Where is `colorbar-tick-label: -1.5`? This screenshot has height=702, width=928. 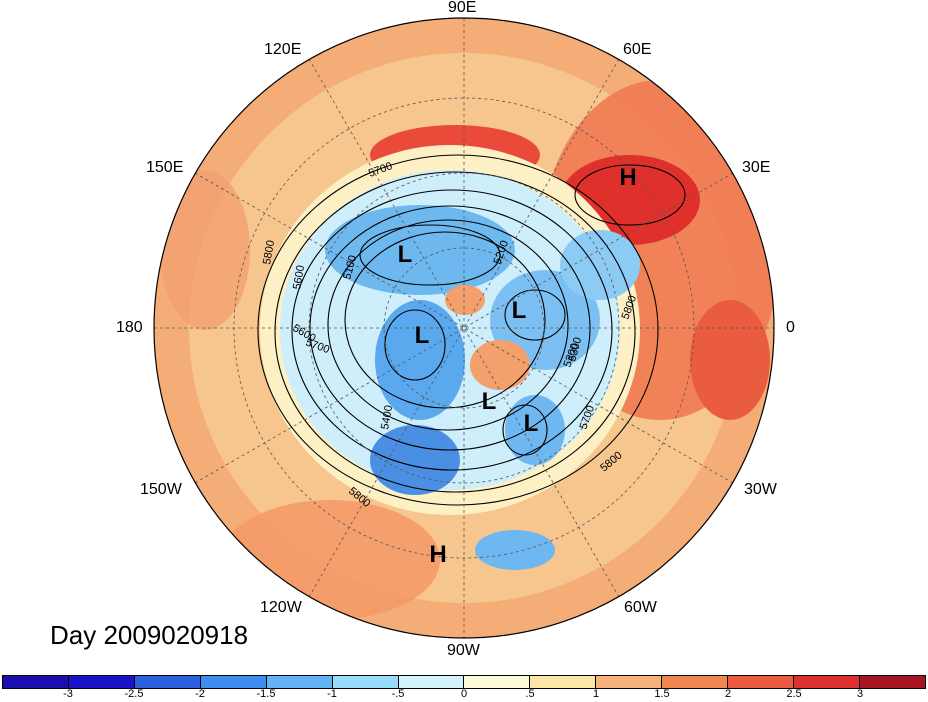
colorbar-tick-label: -1.5 is located at coordinates (266, 694).